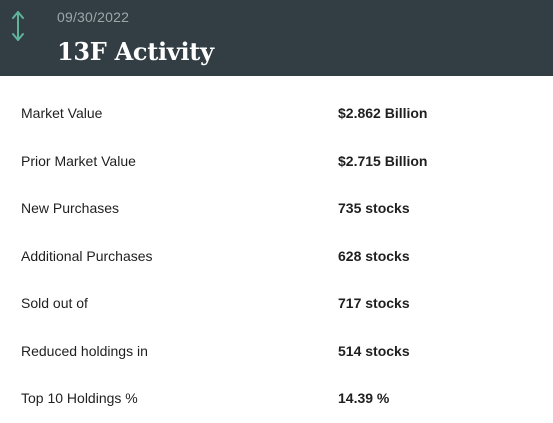 The width and height of the screenshot is (553, 423). I want to click on row-label: Sold out of, so click(54, 303).